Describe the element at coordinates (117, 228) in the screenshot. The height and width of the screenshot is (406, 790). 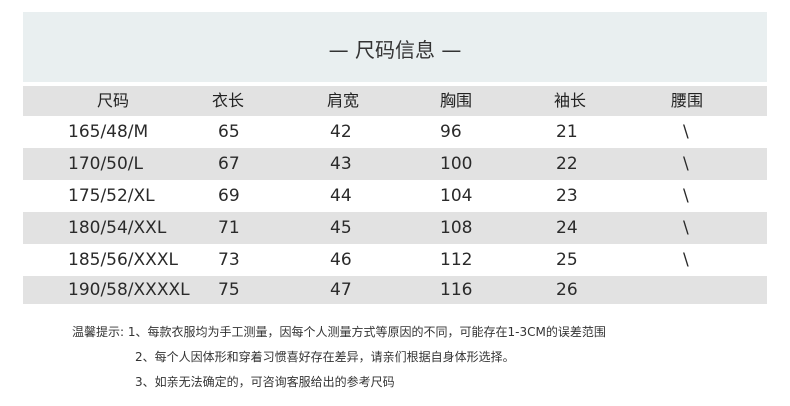
I see `cell-size: 180/54/XXL` at that location.